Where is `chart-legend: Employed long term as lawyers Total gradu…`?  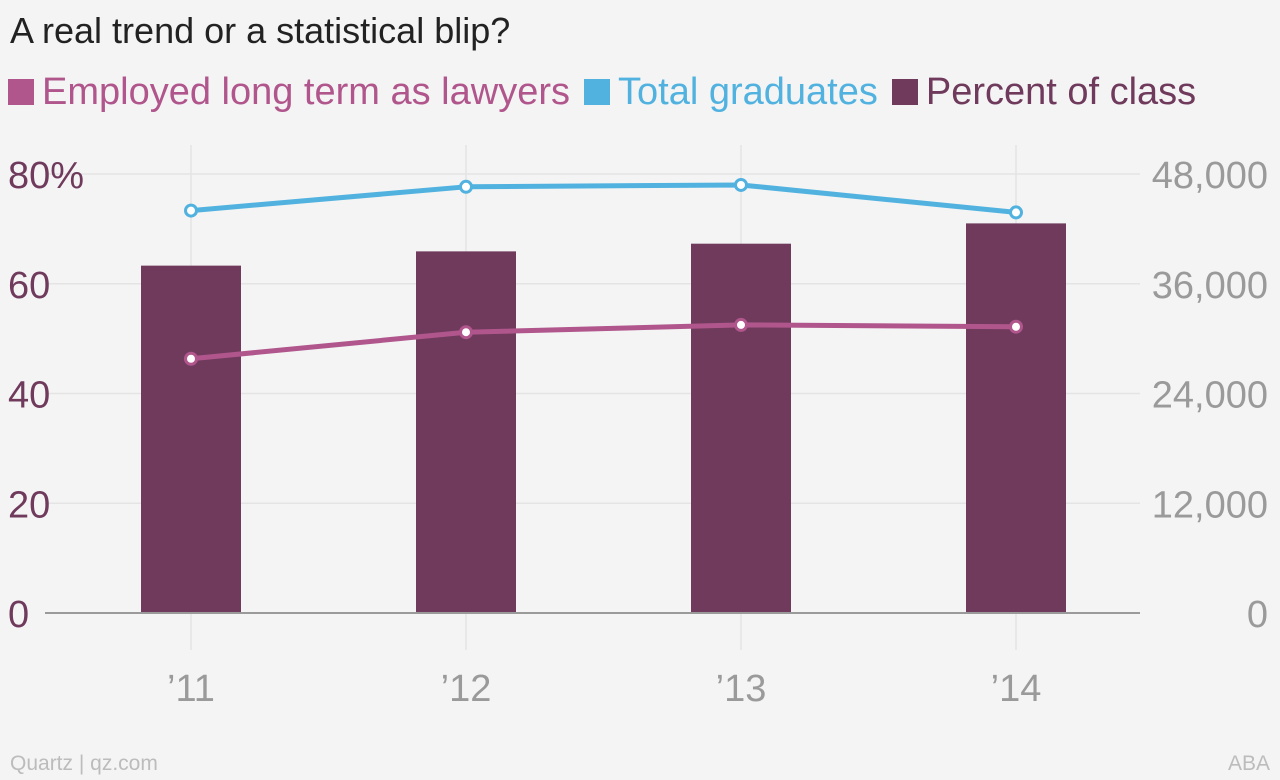
chart-legend: Employed long term as lawyers Total gradu… is located at coordinates (602, 92).